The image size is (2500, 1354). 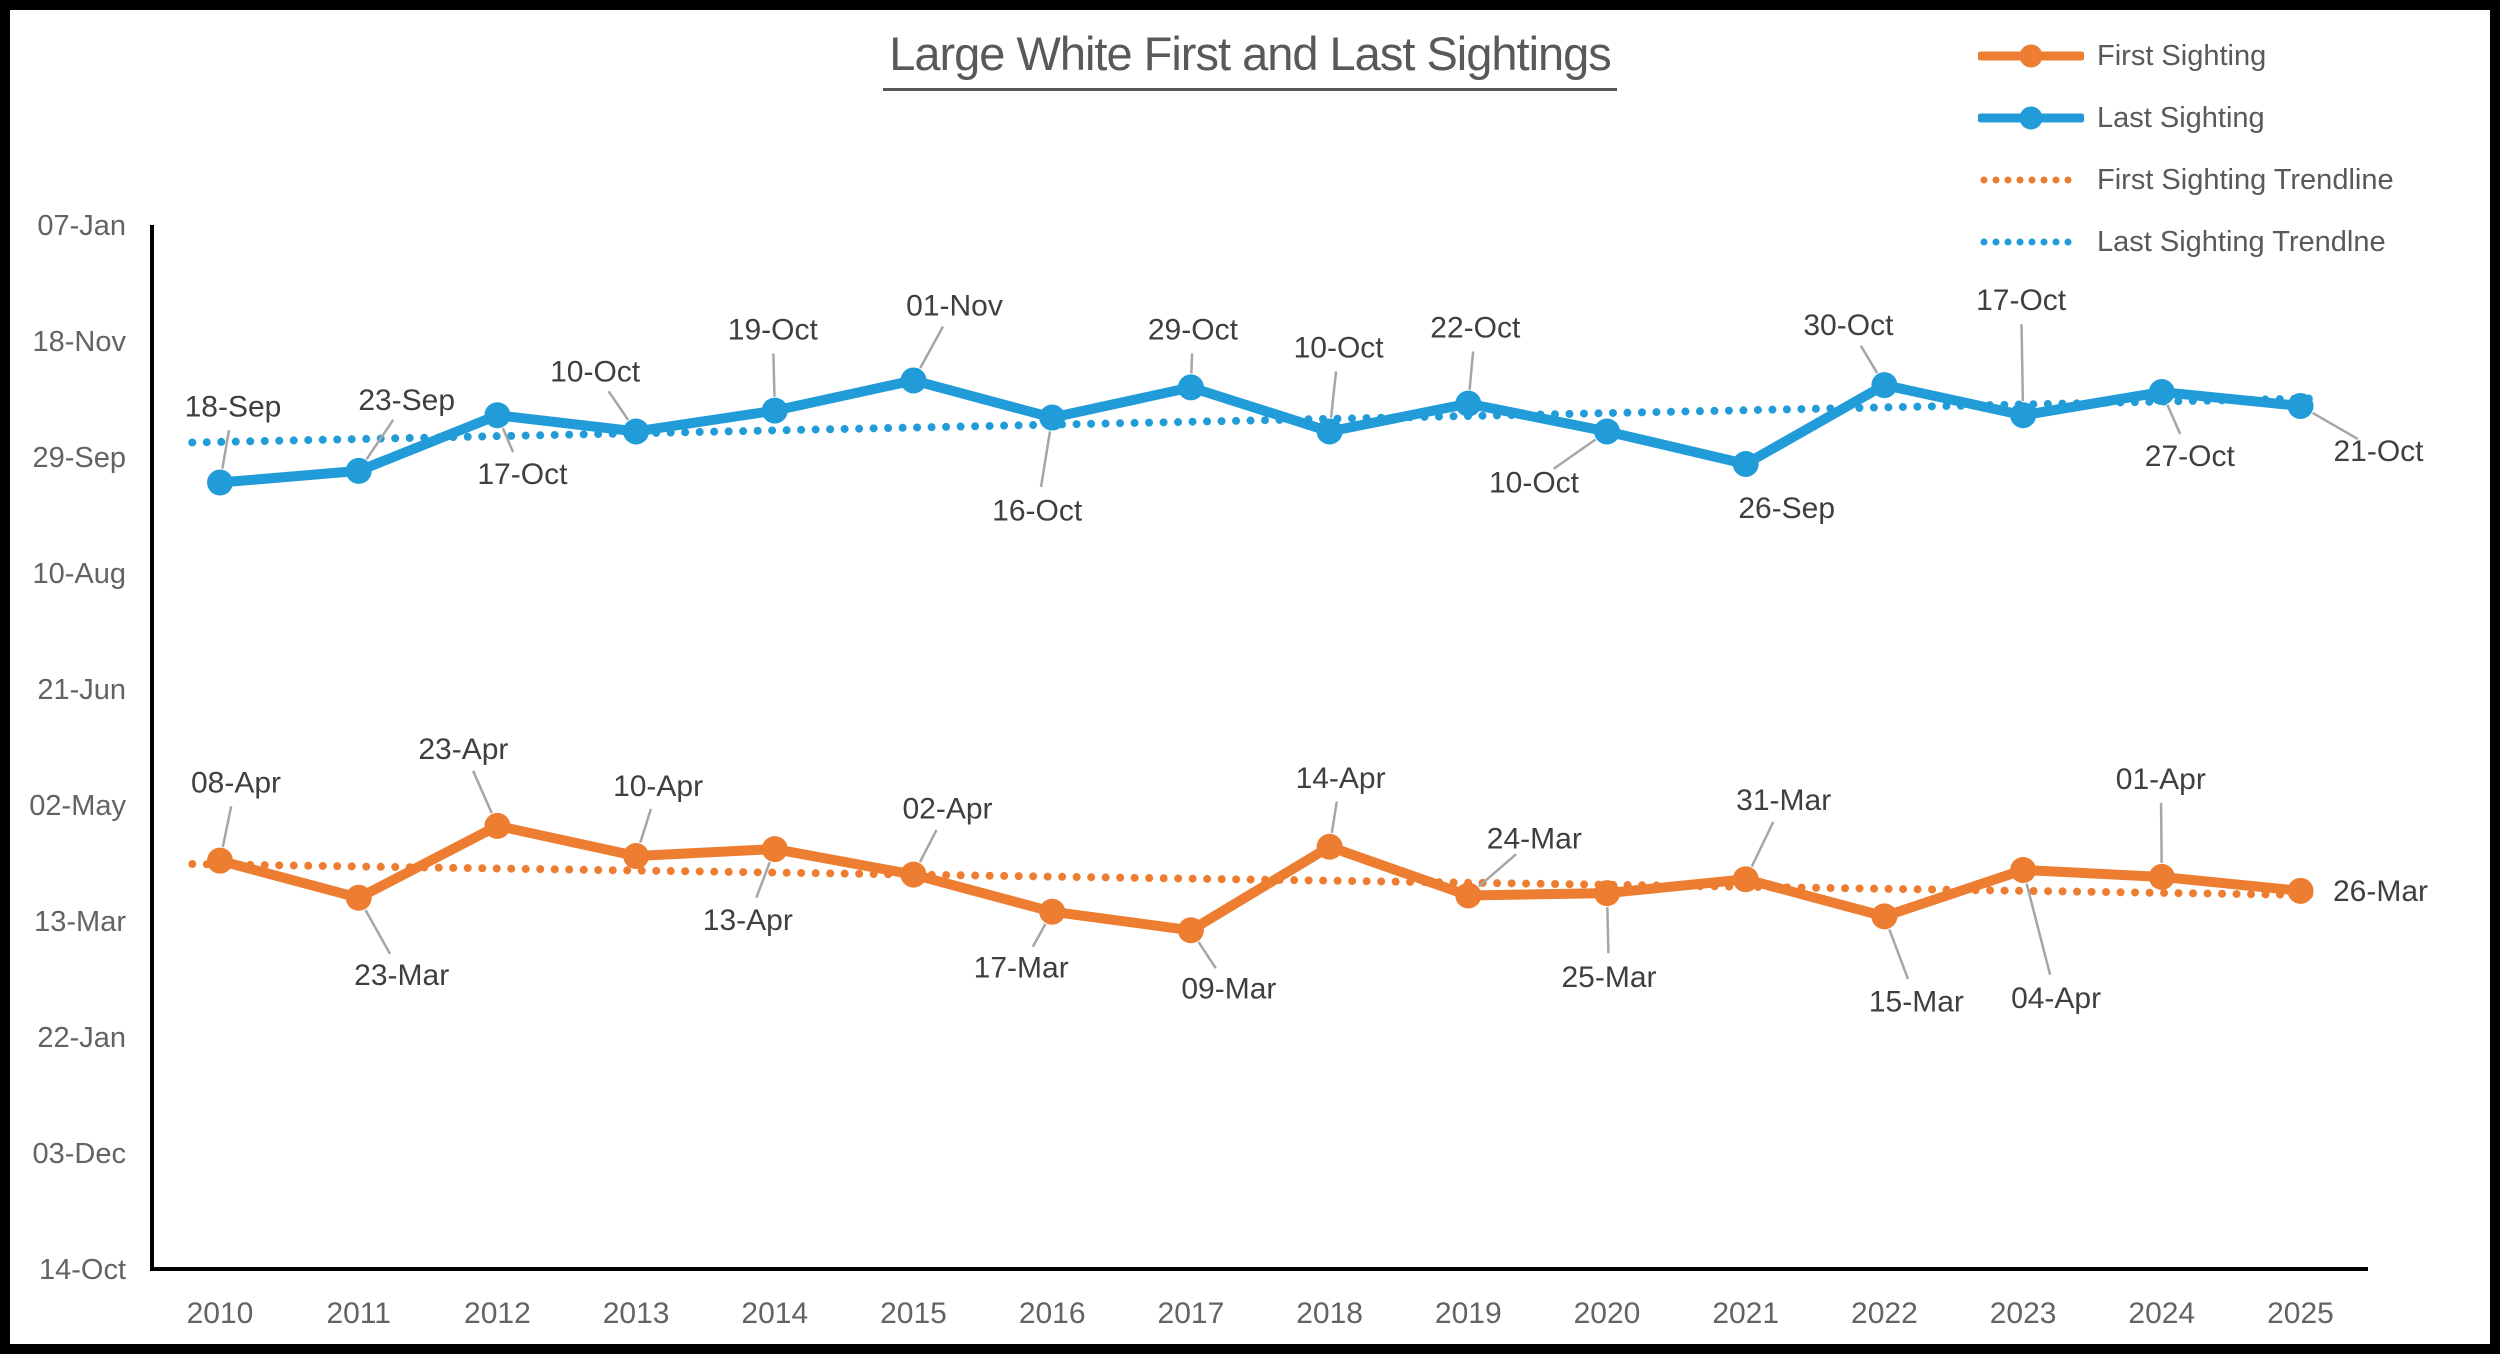 I want to click on legend-item-label: First Sighting, so click(x=2182, y=55).